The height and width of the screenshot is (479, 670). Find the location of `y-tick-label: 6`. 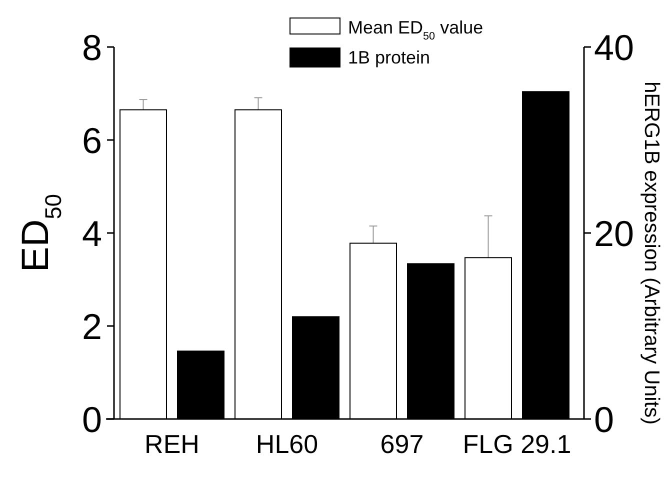

y-tick-label: 6 is located at coordinates (92, 140).